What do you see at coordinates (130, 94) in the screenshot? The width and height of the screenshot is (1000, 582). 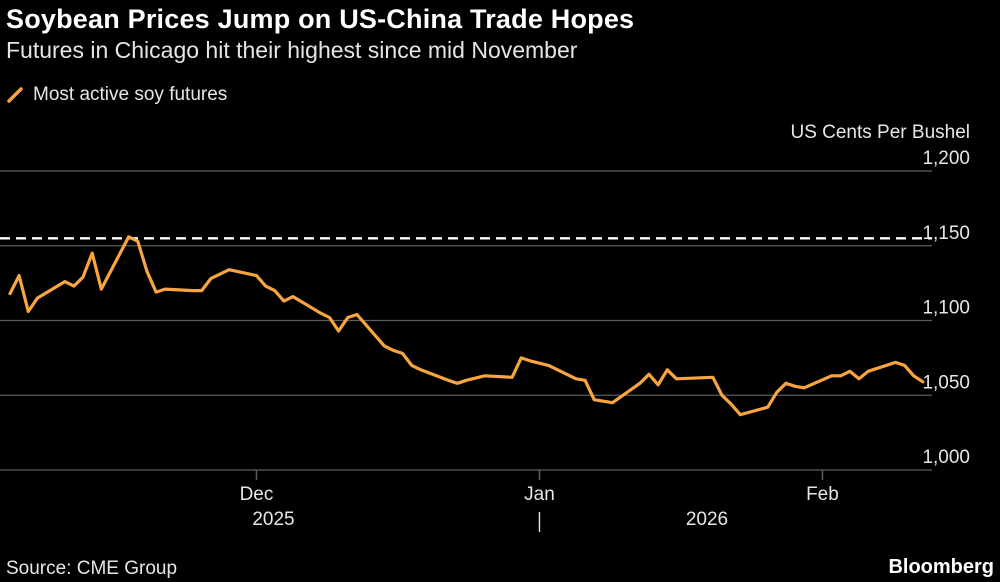 I see `legend-label: Most active soy futures` at bounding box center [130, 94].